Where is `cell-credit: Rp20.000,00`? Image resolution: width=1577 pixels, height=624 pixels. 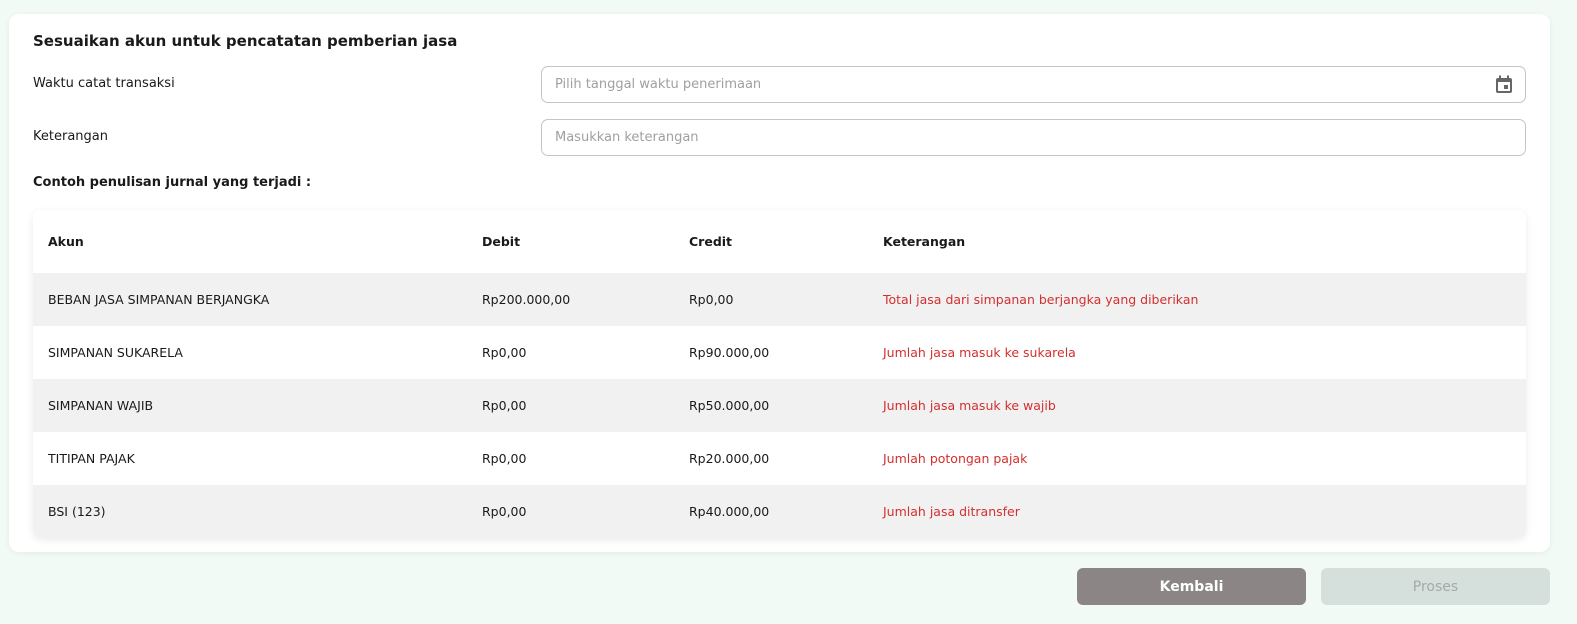
cell-credit: Rp20.000,00 is located at coordinates (729, 458).